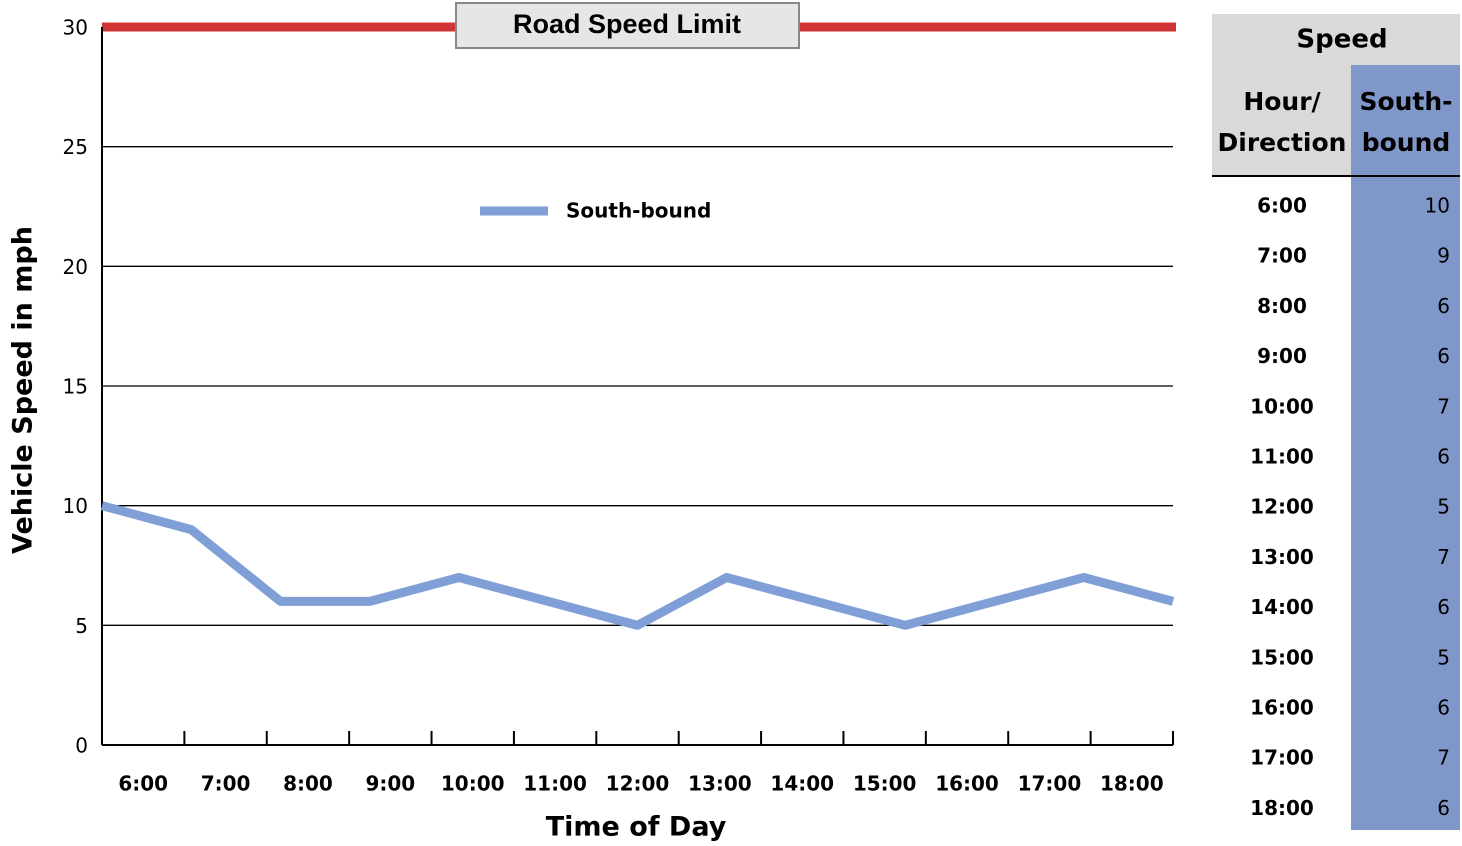 The width and height of the screenshot is (1462, 846). Describe the element at coordinates (1282, 657) in the screenshot. I see `row-hour: 15:00` at that location.